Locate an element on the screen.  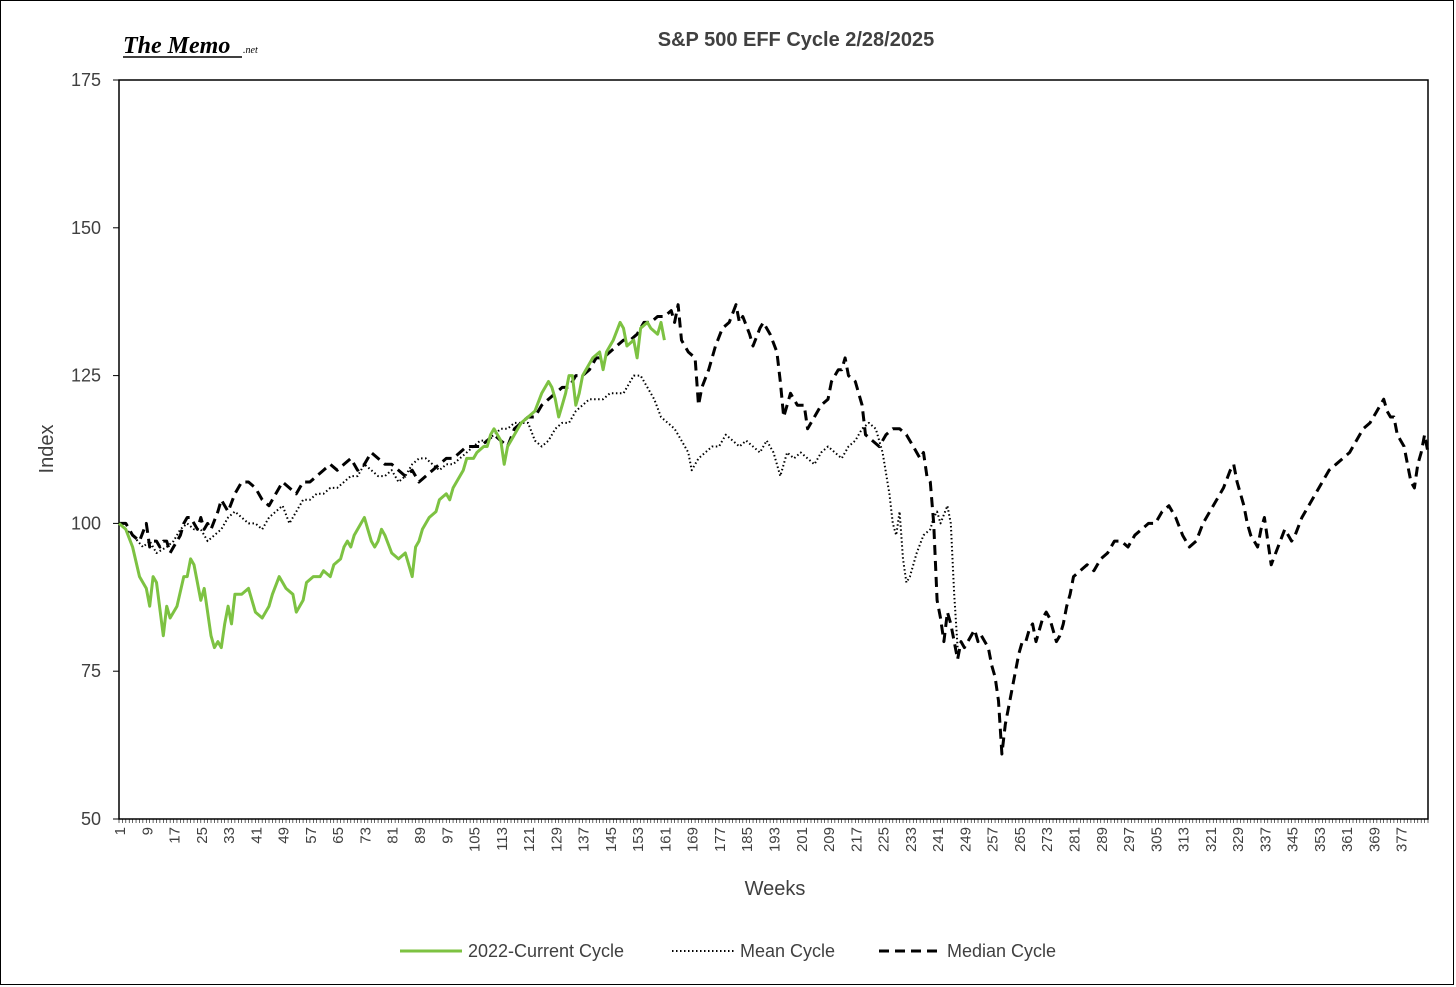
y-tick-label: 175 is located at coordinates (86, 80).